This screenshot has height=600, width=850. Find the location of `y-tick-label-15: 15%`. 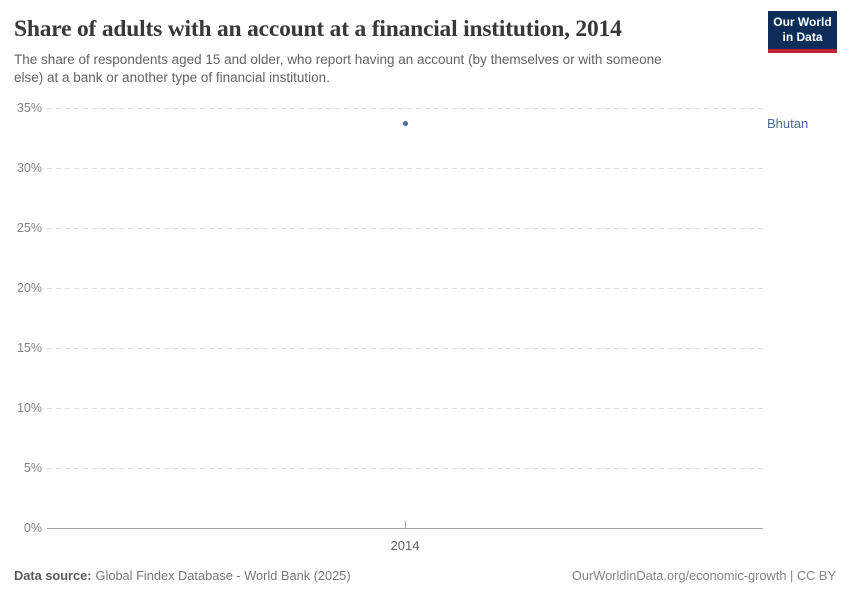

y-tick-label-15: 15% is located at coordinates (29, 348).